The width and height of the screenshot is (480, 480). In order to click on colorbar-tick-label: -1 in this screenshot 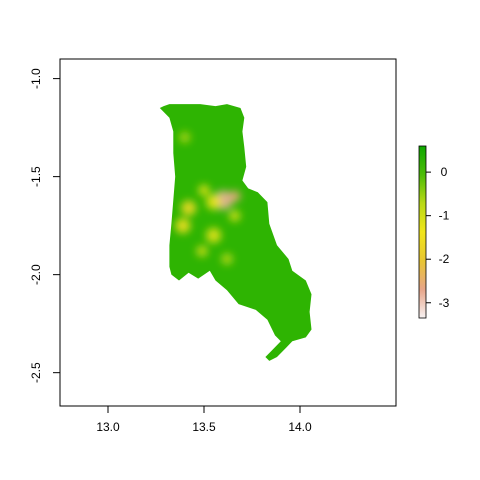, I will do `click(444, 216)`.